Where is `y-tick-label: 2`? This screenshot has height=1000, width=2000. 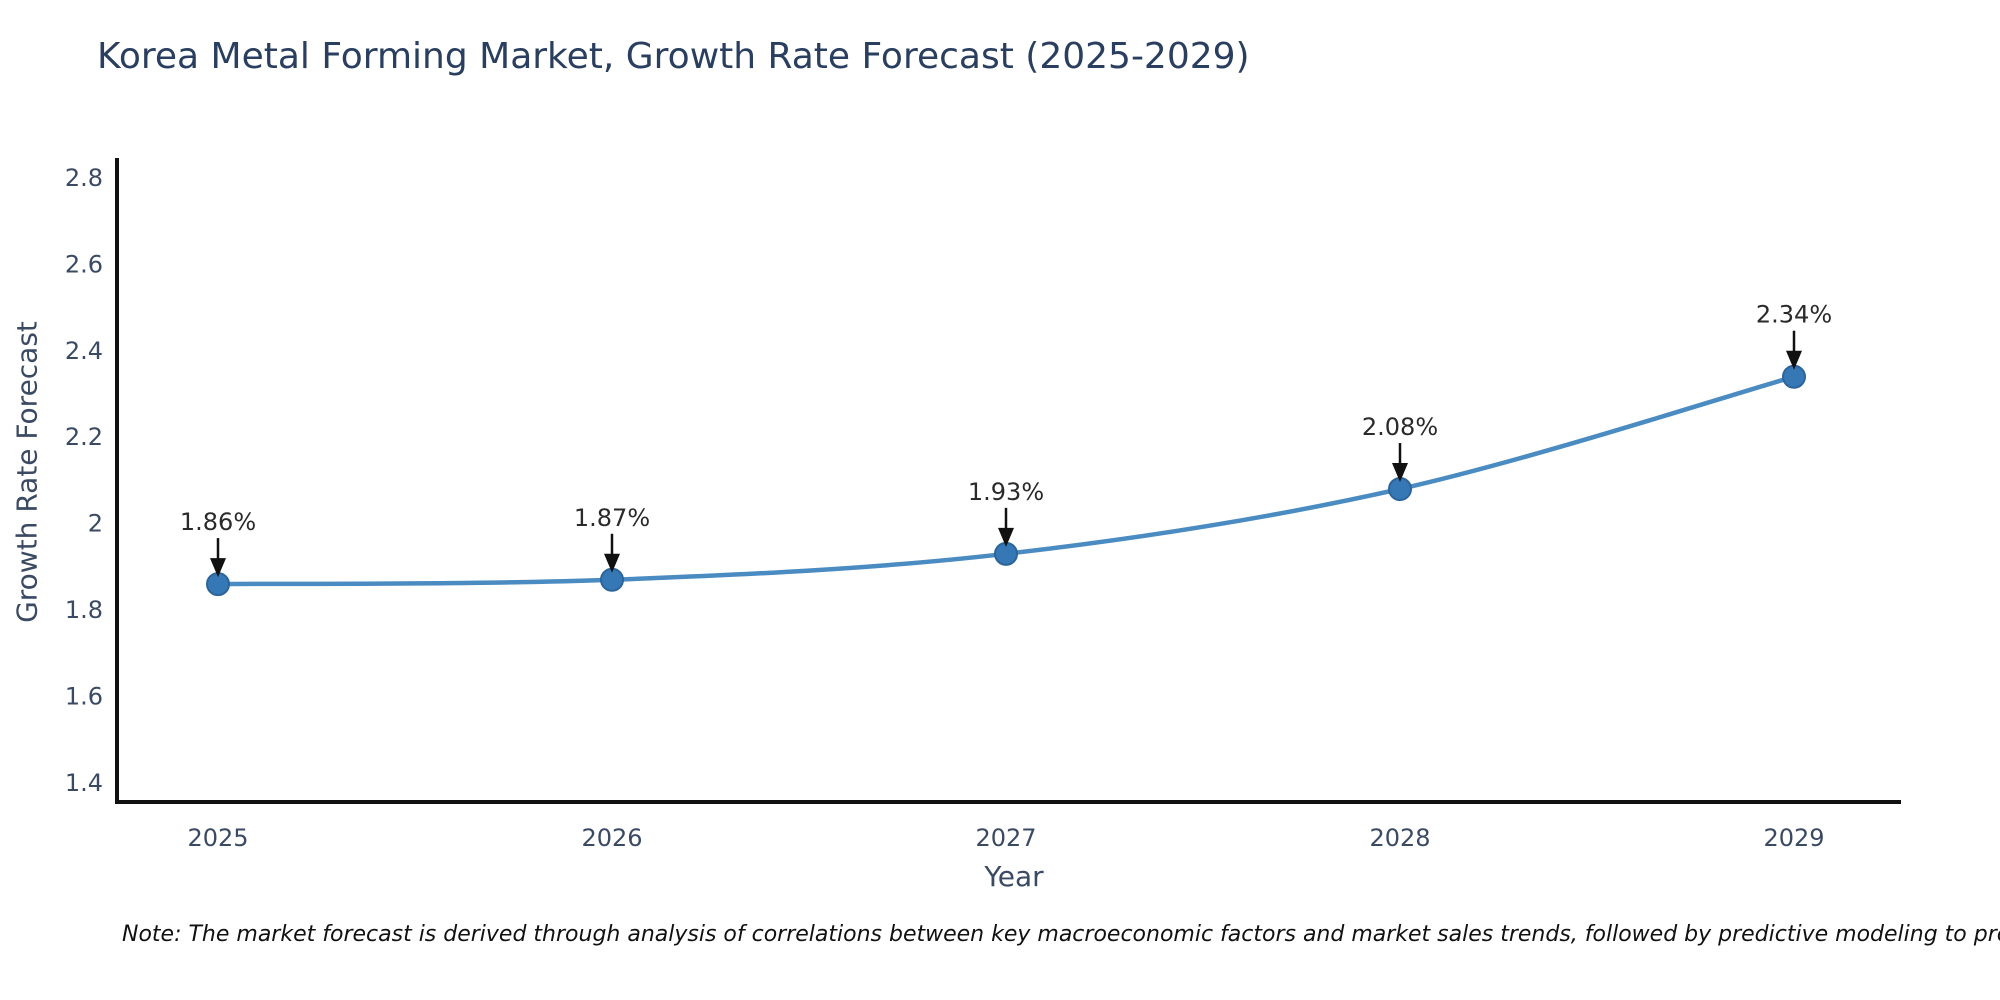 y-tick-label: 2 is located at coordinates (95, 524).